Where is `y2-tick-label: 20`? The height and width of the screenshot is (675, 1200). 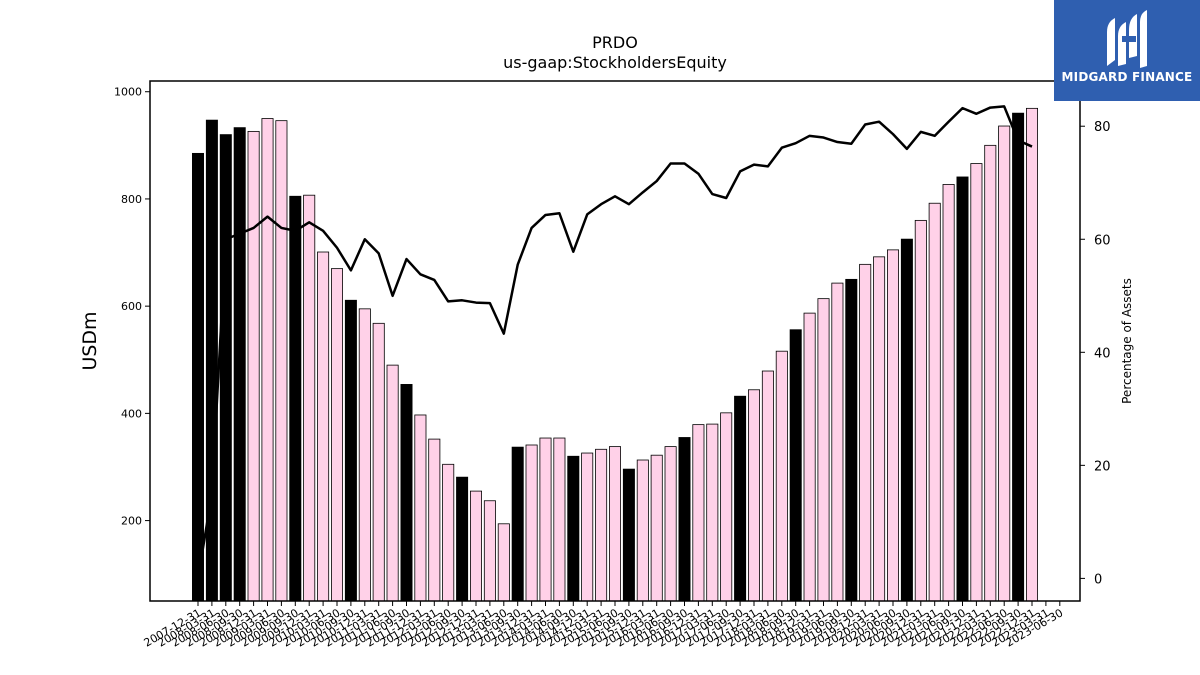
y2-tick-label: 20 is located at coordinates (1102, 466).